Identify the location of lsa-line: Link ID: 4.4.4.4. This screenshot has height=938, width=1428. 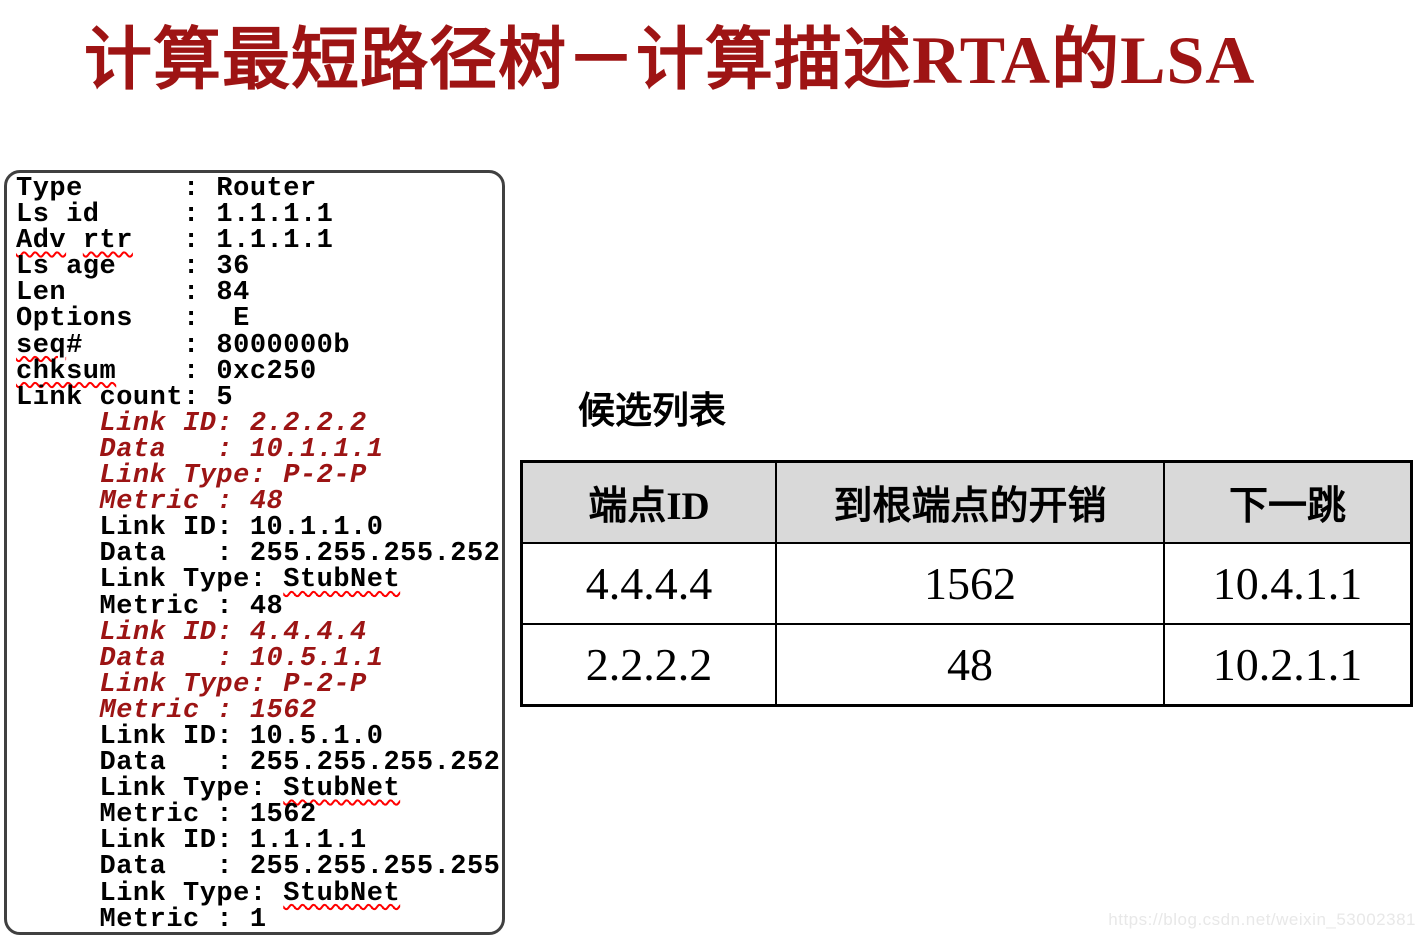
(259, 632).